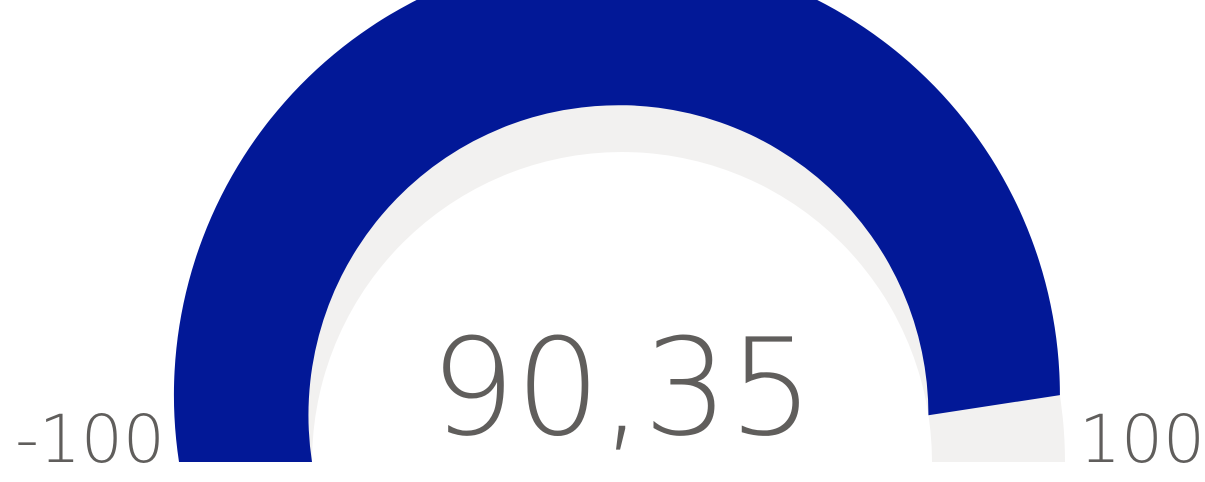  Describe the element at coordinates (90, 439) in the screenshot. I see `gauge-min-label: -100` at that location.